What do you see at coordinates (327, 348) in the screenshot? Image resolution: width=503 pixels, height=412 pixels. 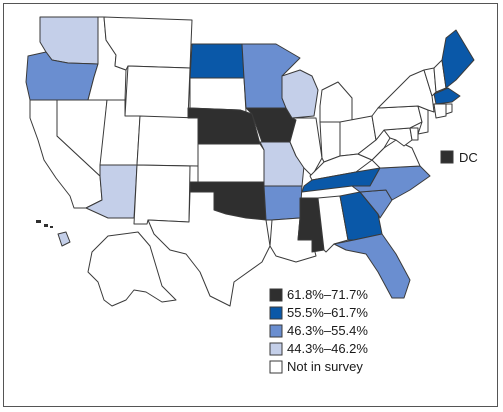 I see `legend-label: 44.3%–46.2%` at bounding box center [327, 348].